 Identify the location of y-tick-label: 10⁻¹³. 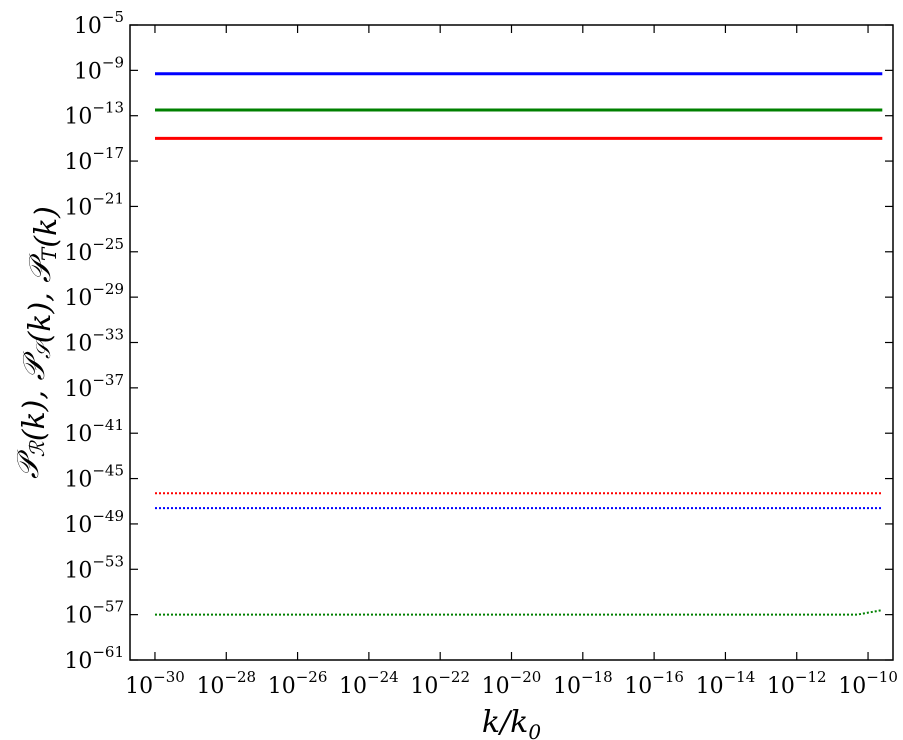
(94, 114).